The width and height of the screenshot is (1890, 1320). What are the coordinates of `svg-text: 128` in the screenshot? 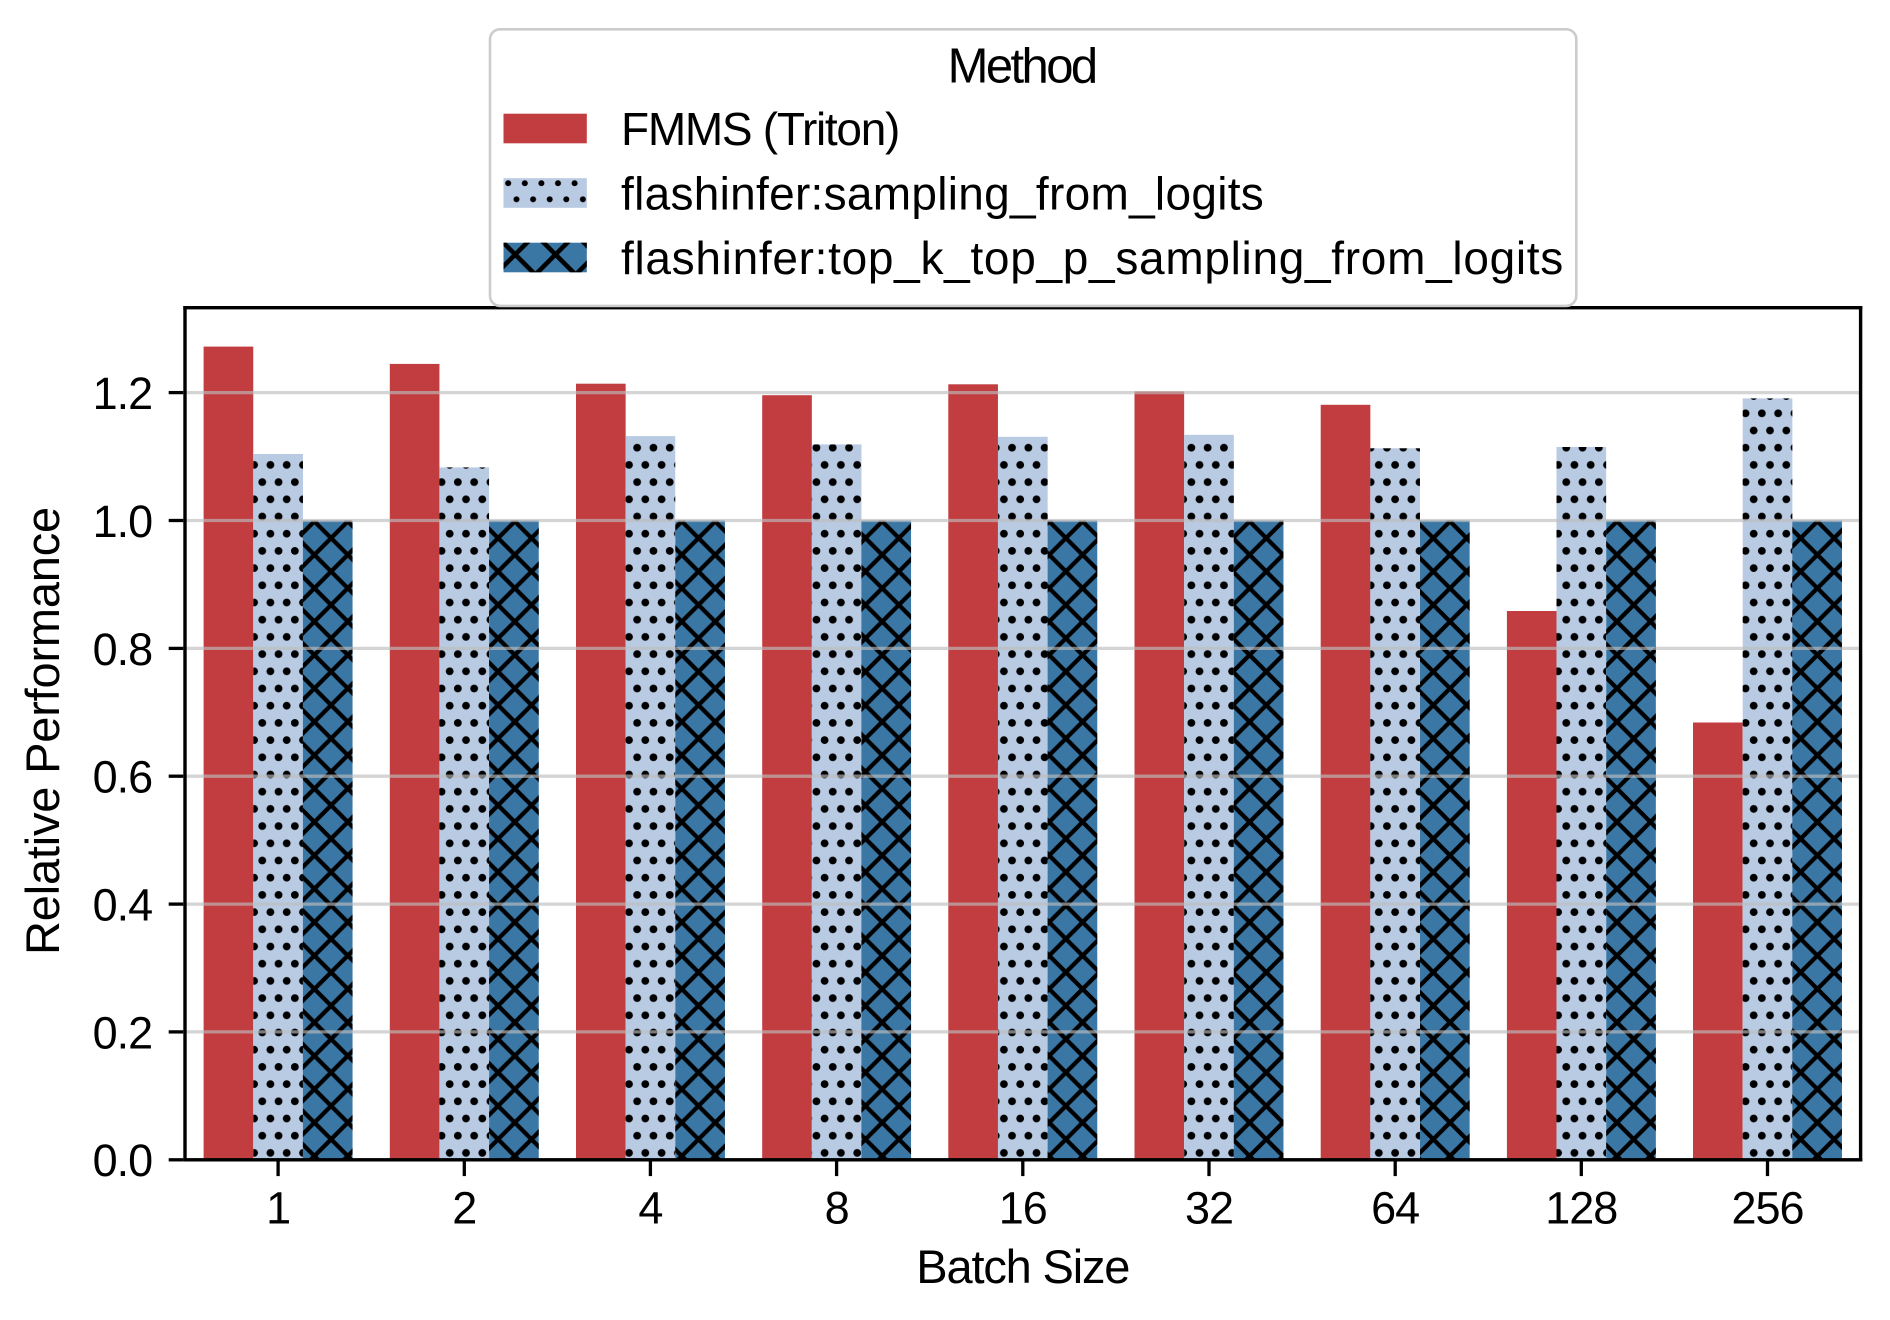 It's located at (1581, 1207).